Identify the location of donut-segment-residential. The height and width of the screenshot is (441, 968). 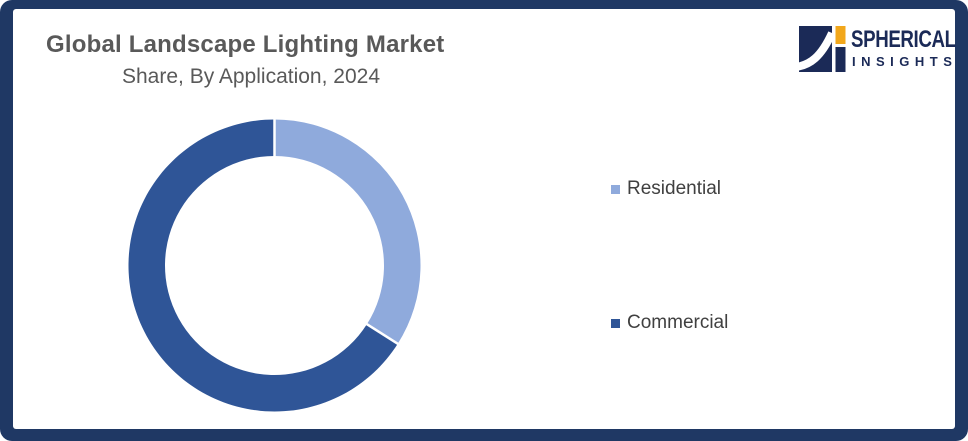
(347, 231).